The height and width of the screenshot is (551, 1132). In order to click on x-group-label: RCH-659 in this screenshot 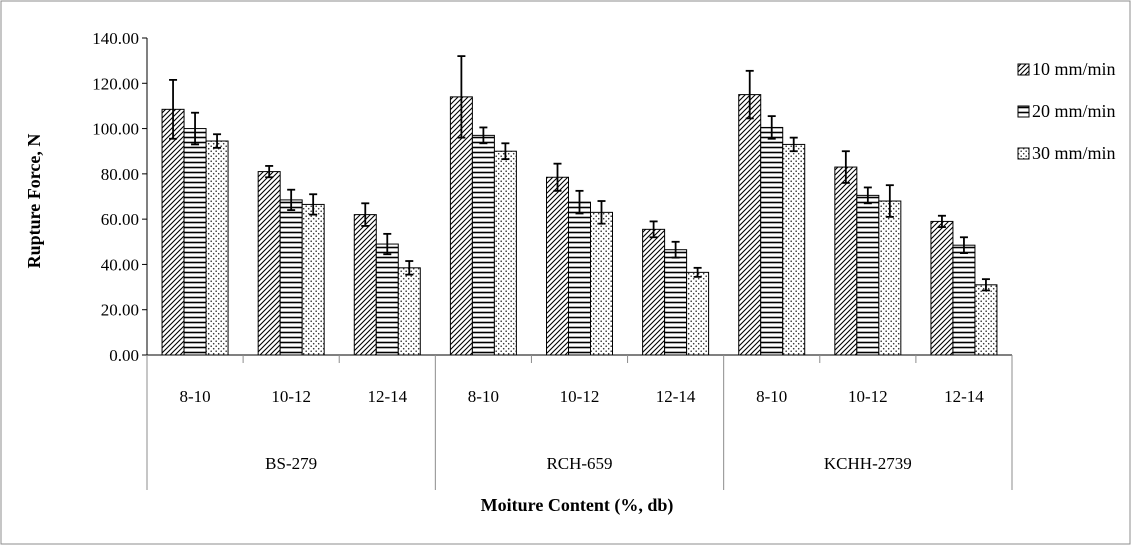, I will do `click(579, 463)`.